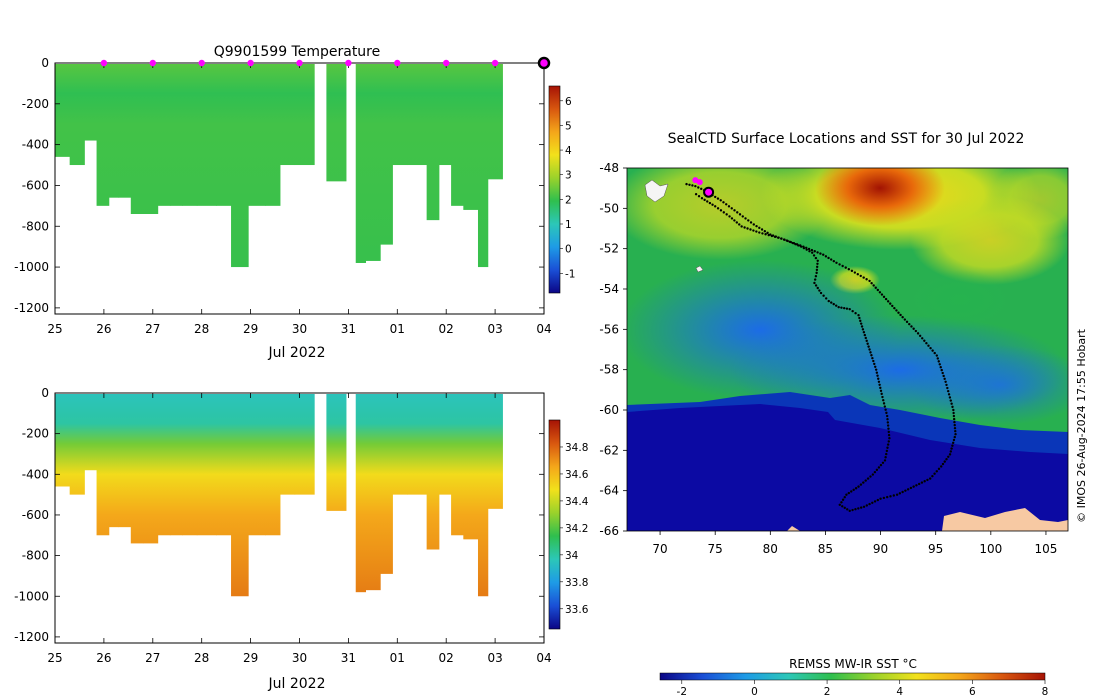 The height and width of the screenshot is (700, 1100). I want to click on antarctic-land, so click(1005, 519).